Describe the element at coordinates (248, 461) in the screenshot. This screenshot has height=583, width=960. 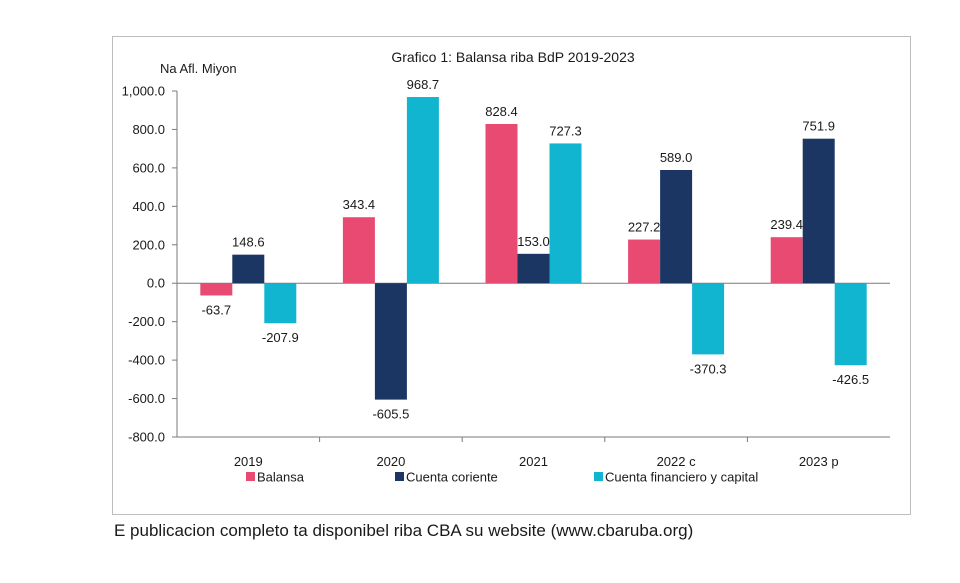
I see `x-category-label: 2019` at that location.